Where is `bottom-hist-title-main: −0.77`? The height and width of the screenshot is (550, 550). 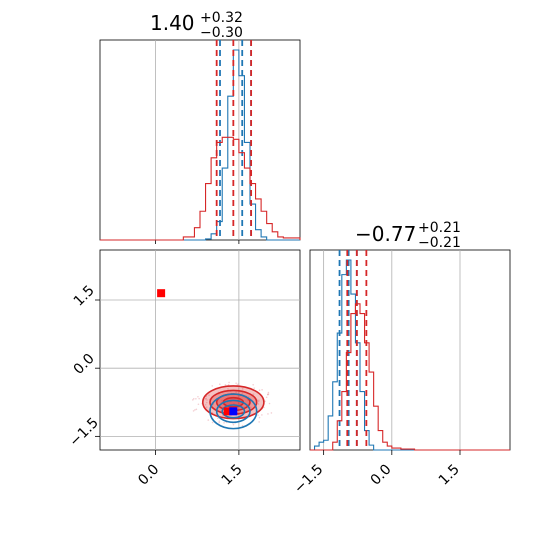
bottom-hist-title-main: −0.77 is located at coordinates (385, 234).